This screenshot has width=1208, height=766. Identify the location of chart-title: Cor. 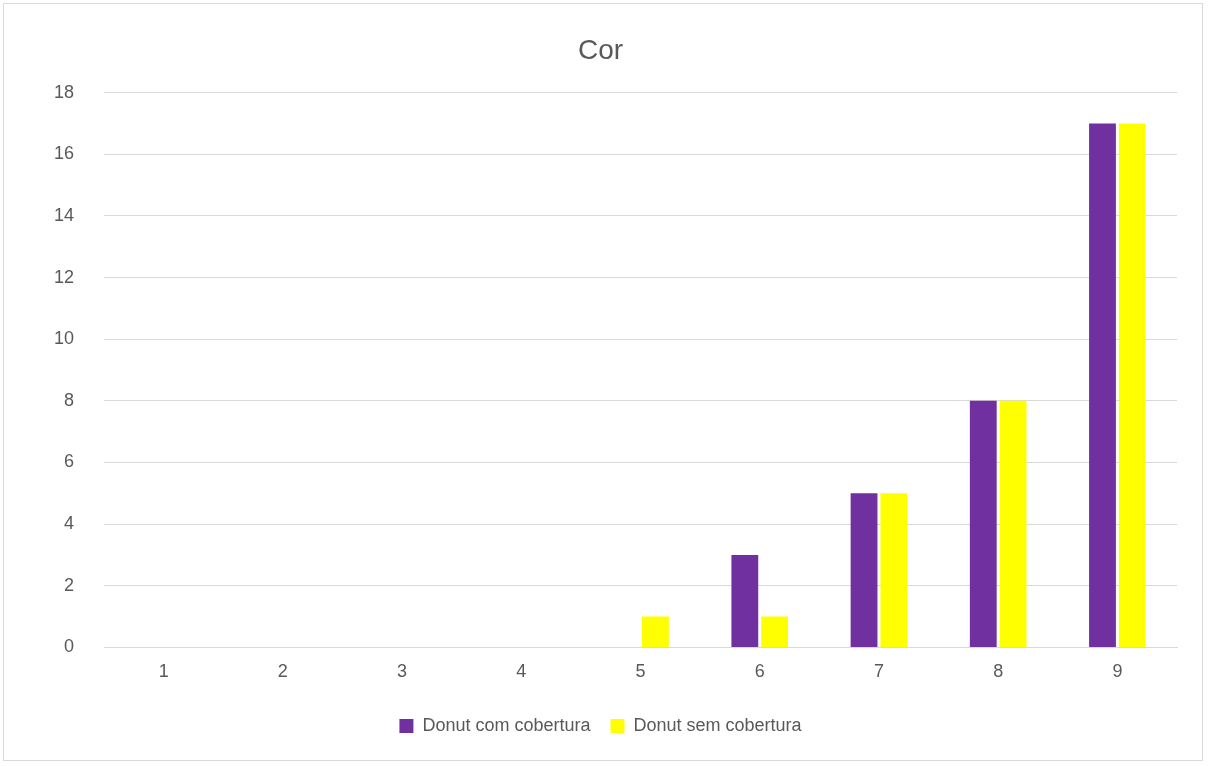
(600, 49).